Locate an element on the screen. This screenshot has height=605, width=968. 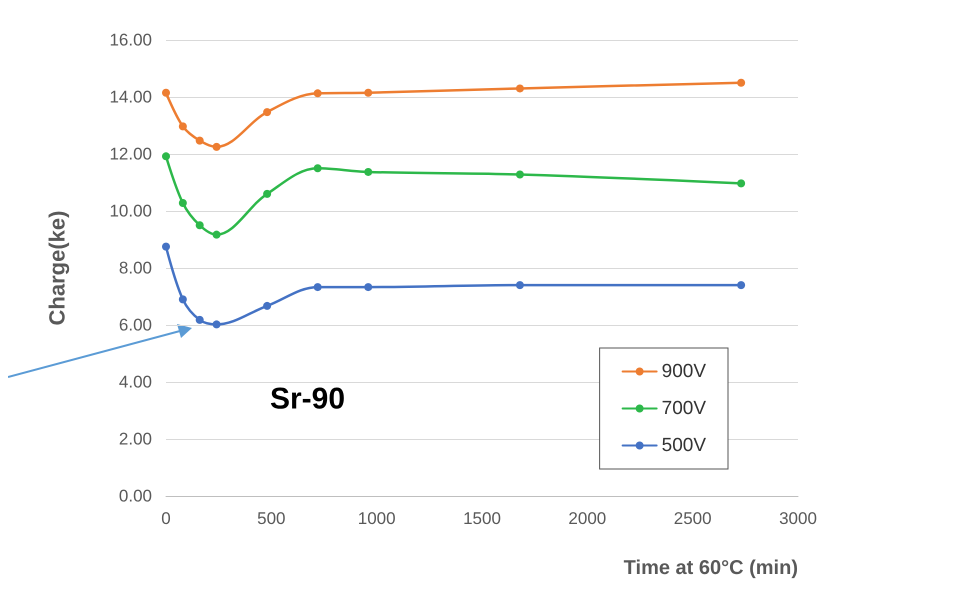
legend-label: 900V is located at coordinates (684, 371).